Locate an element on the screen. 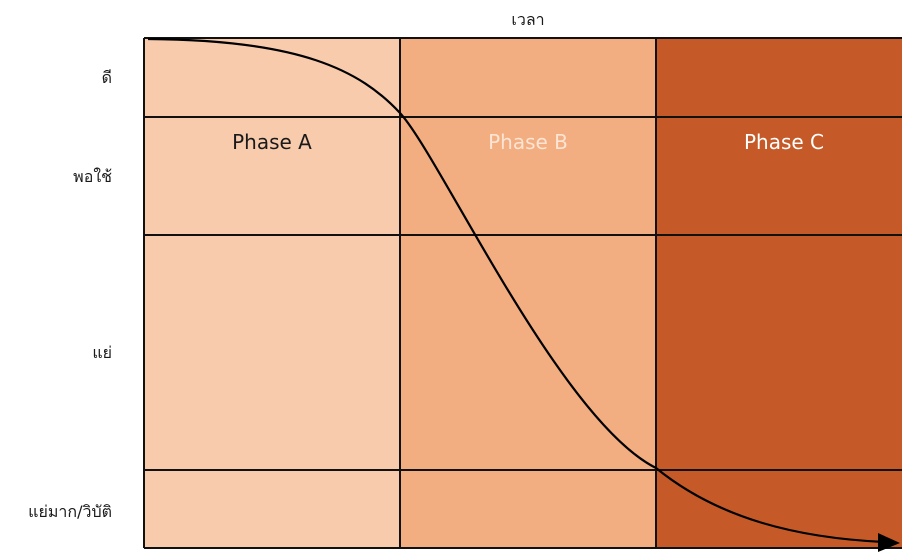  phase-b-label: Phase B is located at coordinates (528, 142).